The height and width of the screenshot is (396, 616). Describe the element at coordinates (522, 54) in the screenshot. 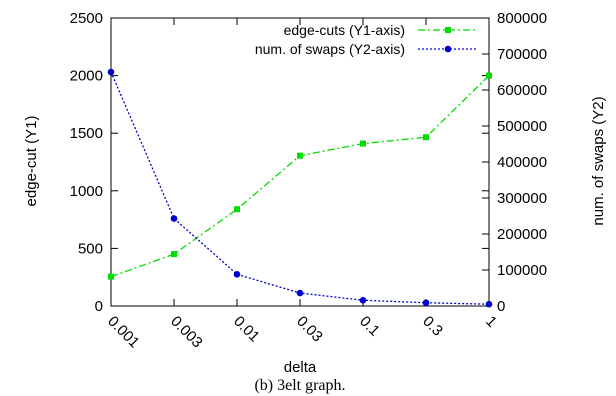

I see `y2-tick-label: 700000` at that location.